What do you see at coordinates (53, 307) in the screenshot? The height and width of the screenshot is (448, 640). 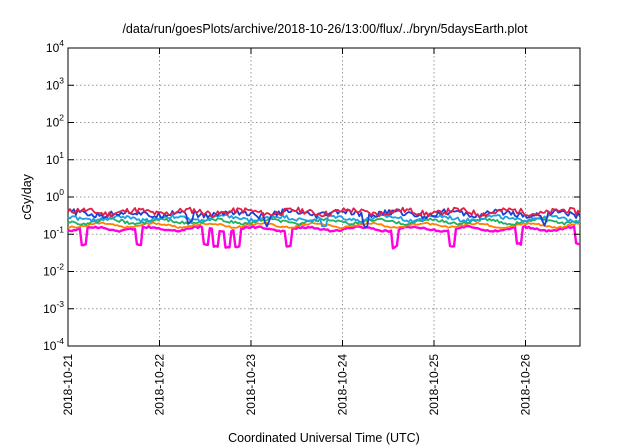 I see `y-tick-label: 10⁻³` at bounding box center [53, 307].